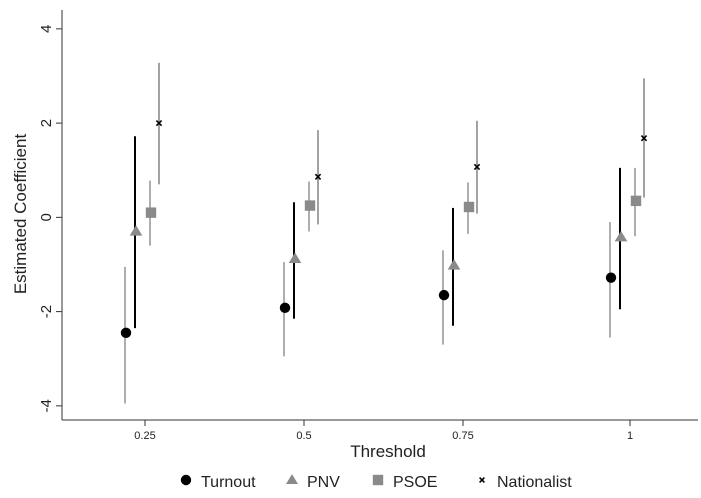 The width and height of the screenshot is (701, 498). I want to click on x-tick-label: 1, so click(630, 436).